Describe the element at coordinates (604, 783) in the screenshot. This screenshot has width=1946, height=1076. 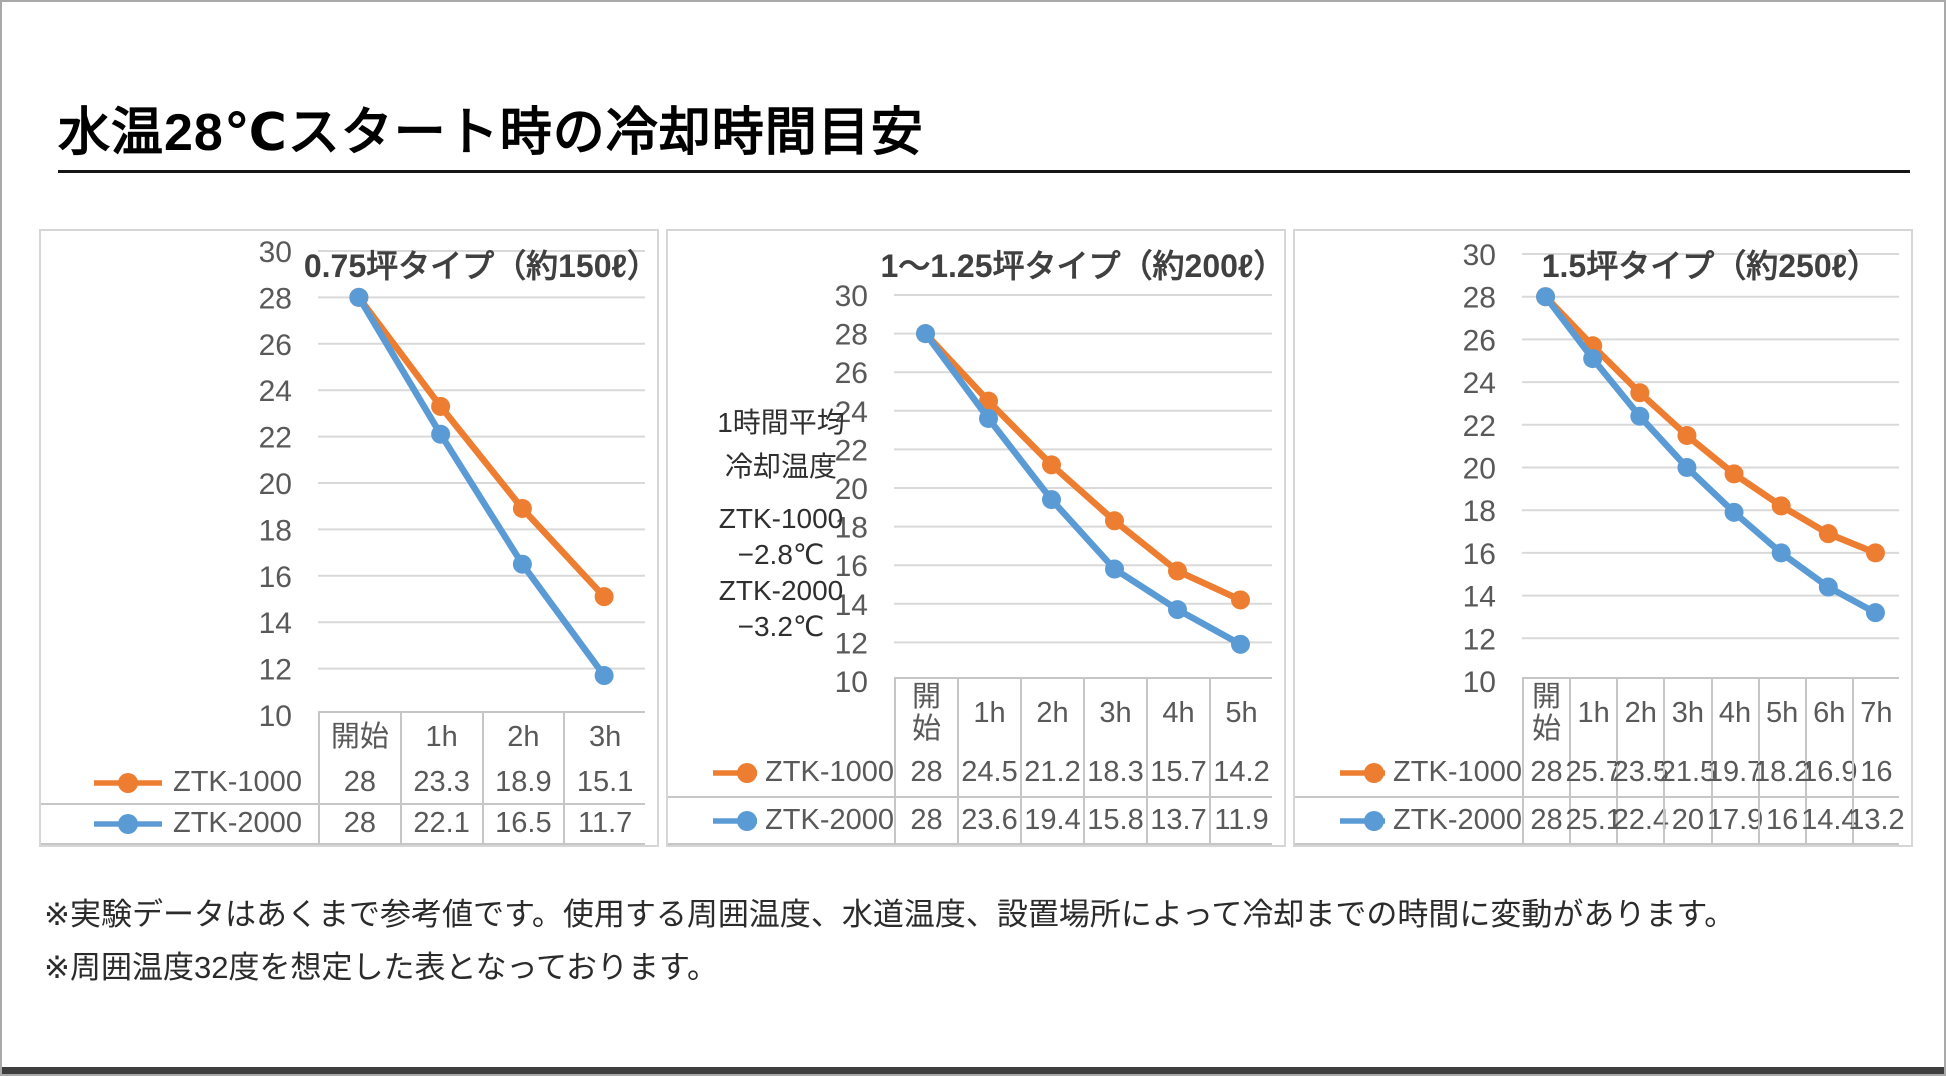
I see `value-cell: 15.1` at that location.